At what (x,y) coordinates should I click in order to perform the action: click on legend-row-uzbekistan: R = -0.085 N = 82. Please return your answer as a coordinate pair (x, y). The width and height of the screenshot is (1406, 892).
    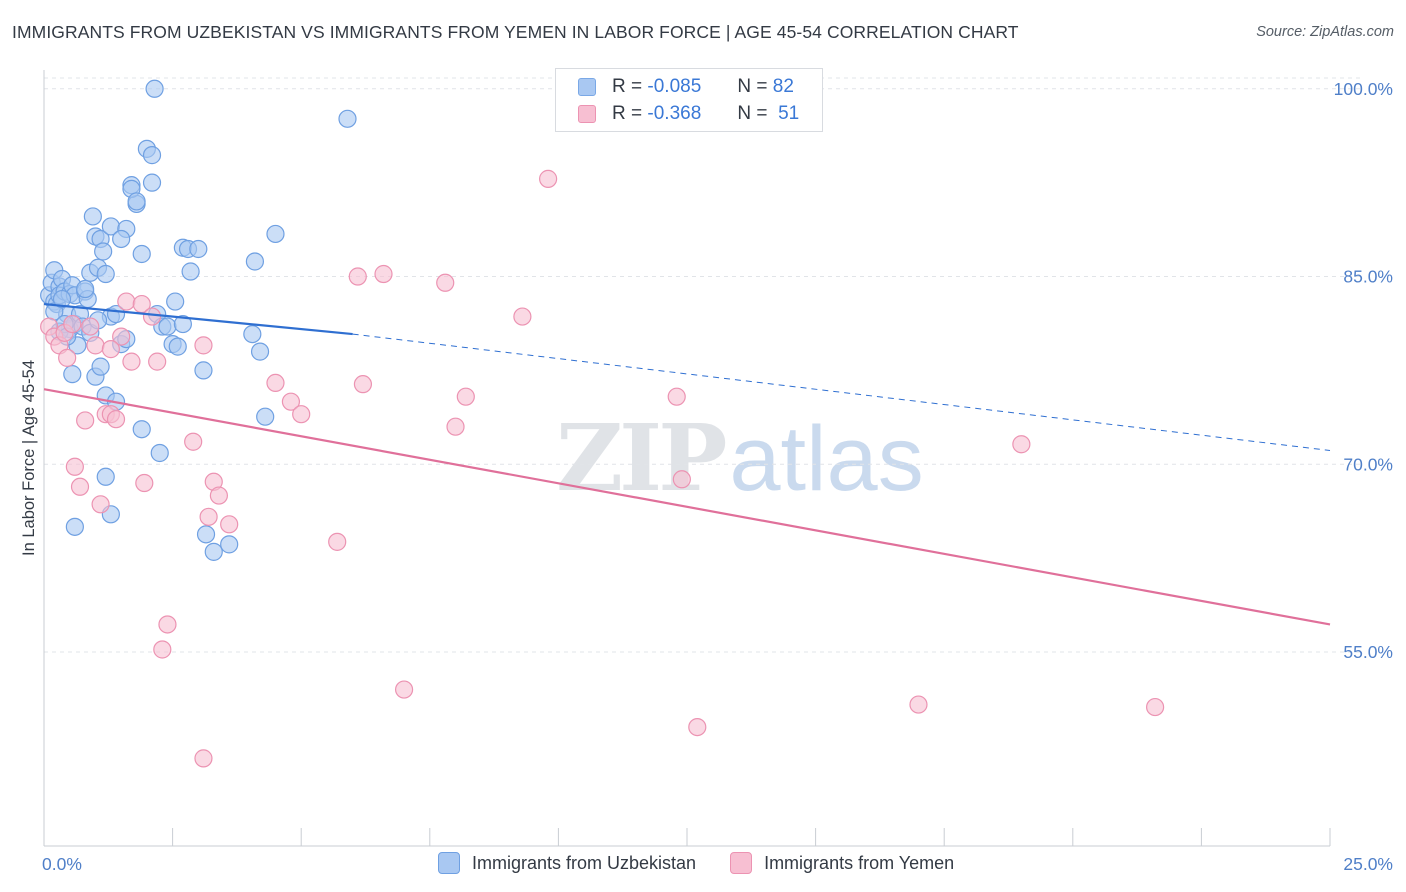
    Looking at the image, I should click on (686, 87).